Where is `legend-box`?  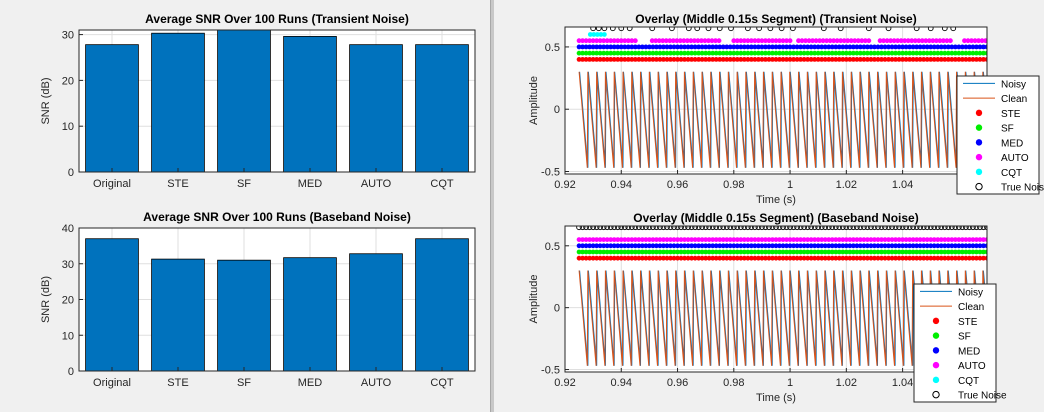 legend-box is located at coordinates (955, 343).